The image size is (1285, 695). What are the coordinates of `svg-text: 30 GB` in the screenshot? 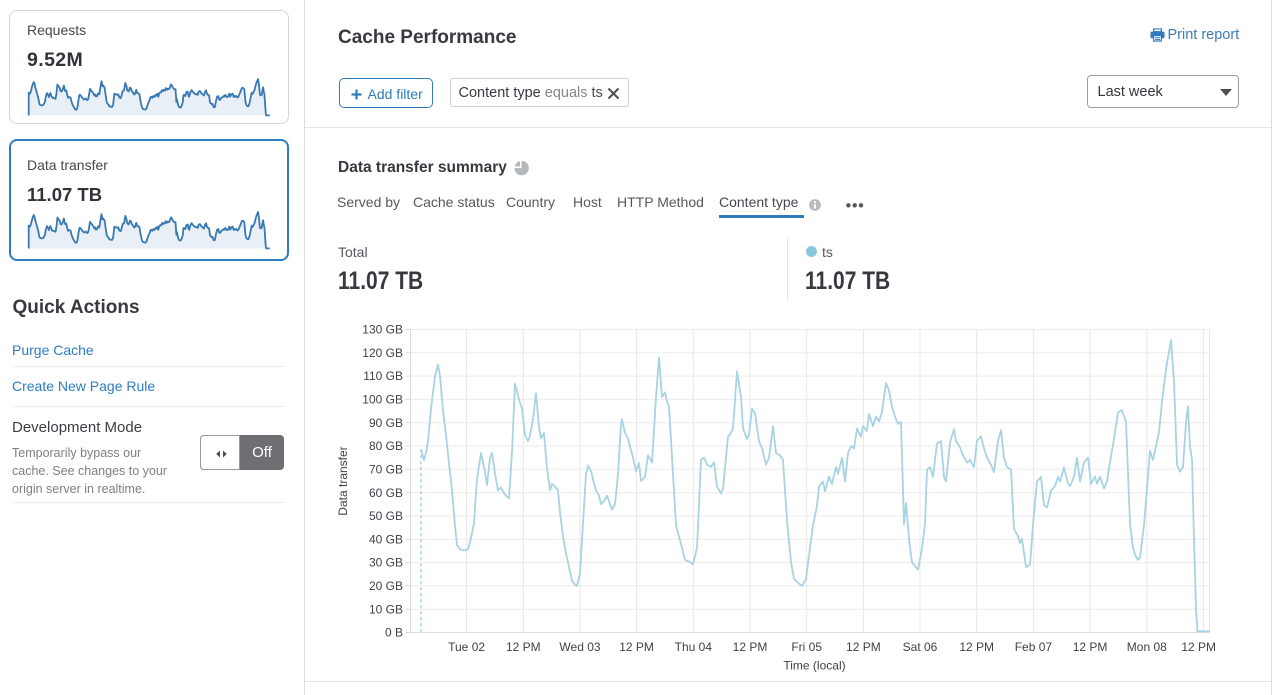 It's located at (386, 563).